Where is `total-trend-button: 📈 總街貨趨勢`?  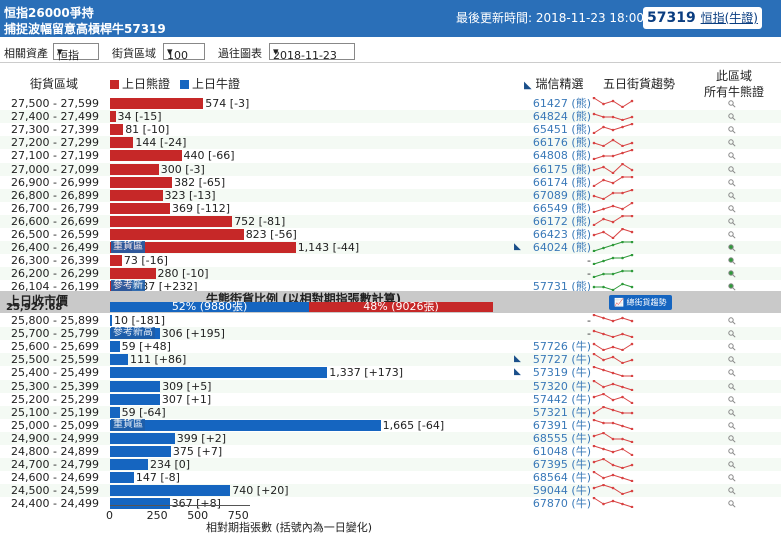 total-trend-button: 📈 總街貨趨勢 is located at coordinates (640, 302).